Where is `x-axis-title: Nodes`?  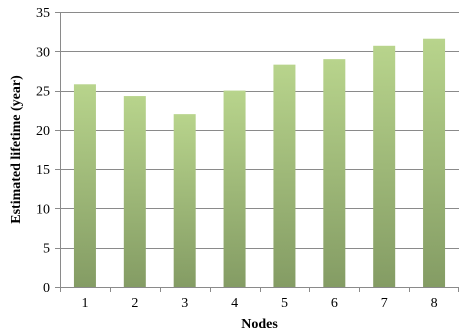
x-axis-title: Nodes is located at coordinates (259, 324).